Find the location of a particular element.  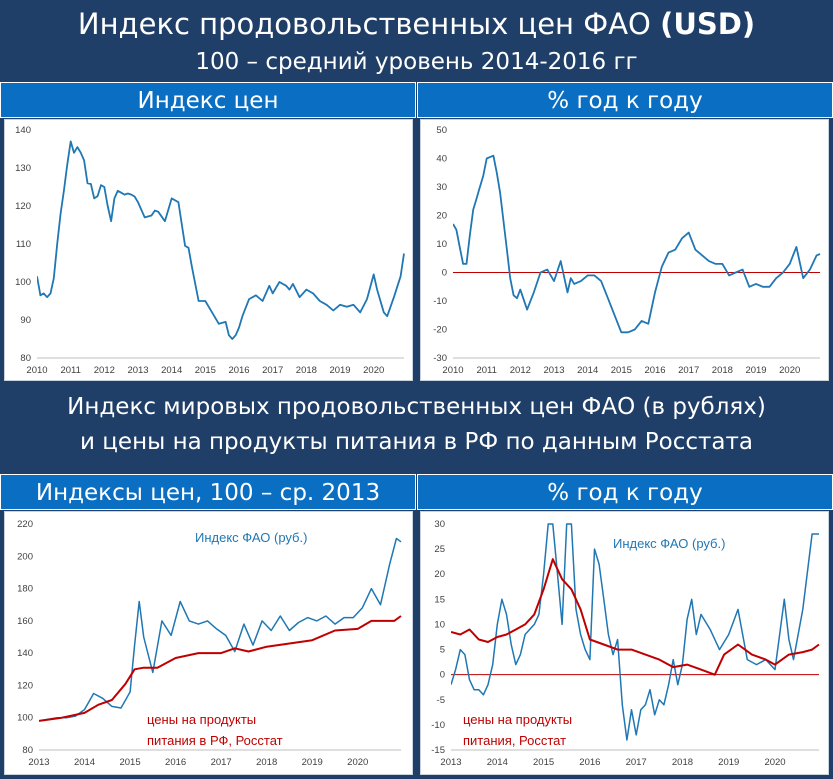

y-tick-label: 130 is located at coordinates (23, 168).